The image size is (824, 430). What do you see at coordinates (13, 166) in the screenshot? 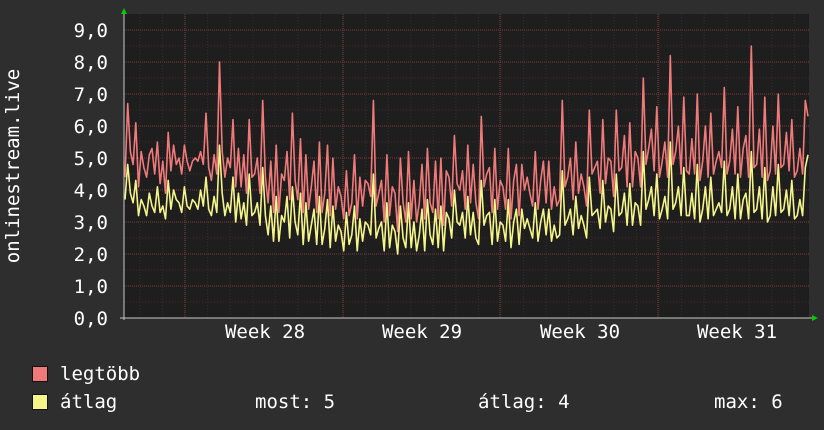
I see `y-axis-label: onlinestream.live` at bounding box center [13, 166].